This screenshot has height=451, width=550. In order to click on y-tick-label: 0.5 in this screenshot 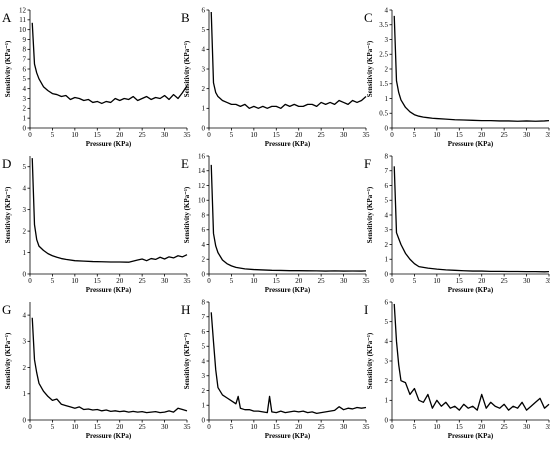, I will do `click(383, 114)`.